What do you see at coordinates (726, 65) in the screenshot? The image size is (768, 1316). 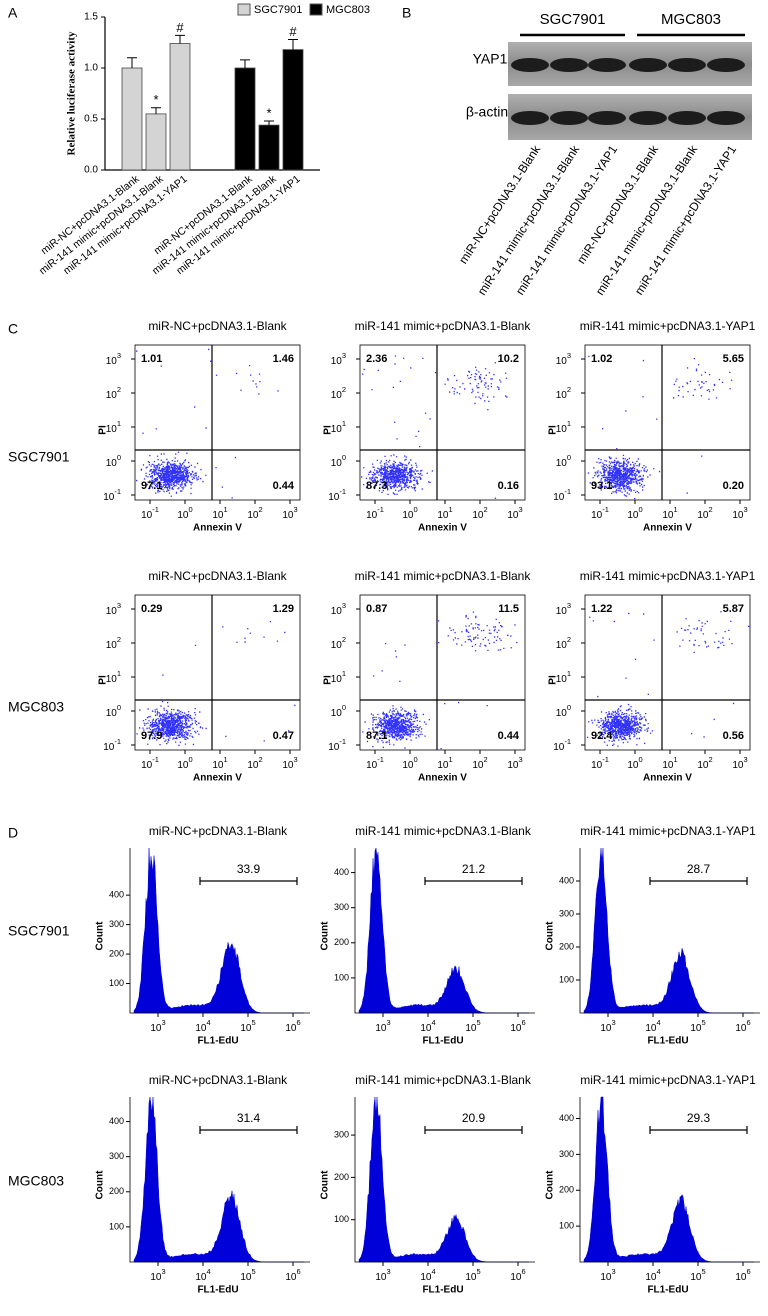 I see `blot-band` at bounding box center [726, 65].